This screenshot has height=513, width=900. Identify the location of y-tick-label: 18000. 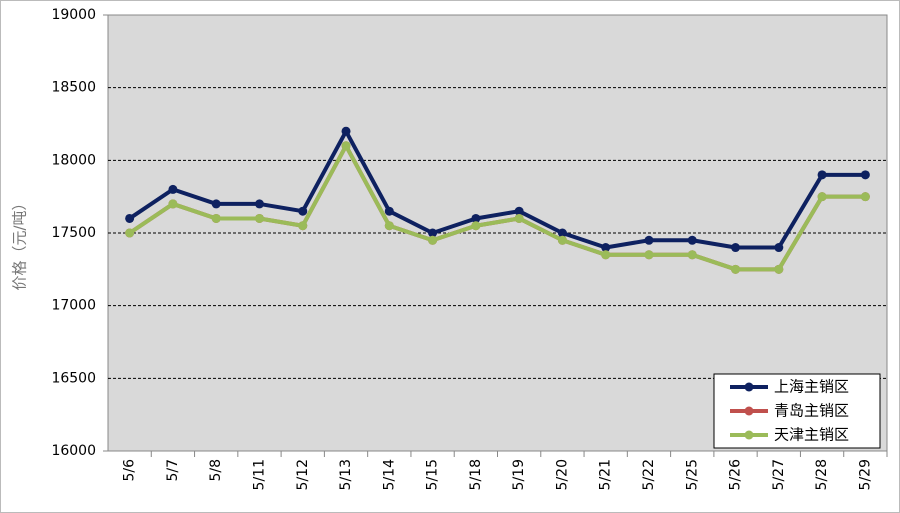
(73, 160).